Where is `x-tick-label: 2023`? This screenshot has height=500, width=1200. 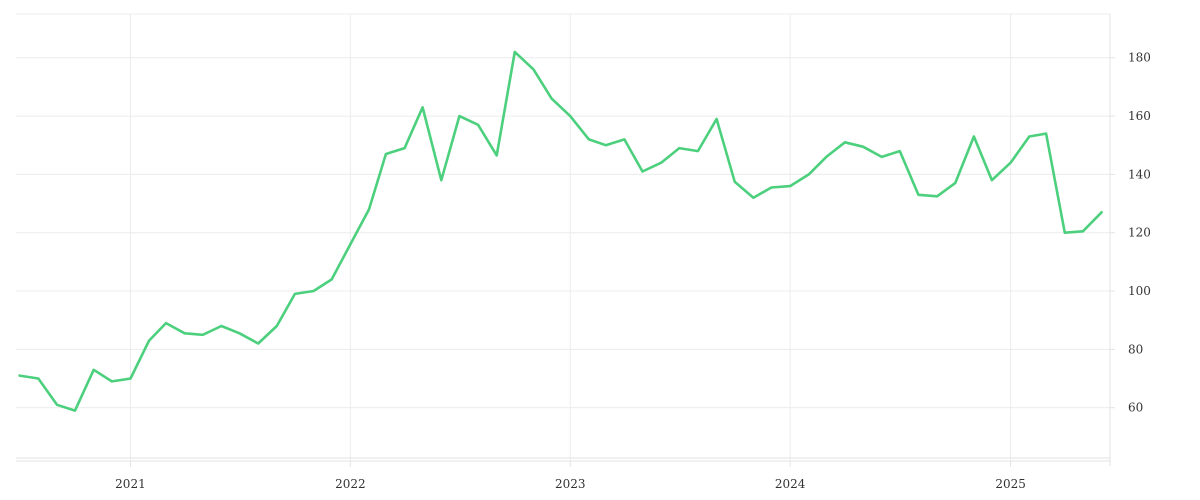 x-tick-label: 2023 is located at coordinates (570, 484).